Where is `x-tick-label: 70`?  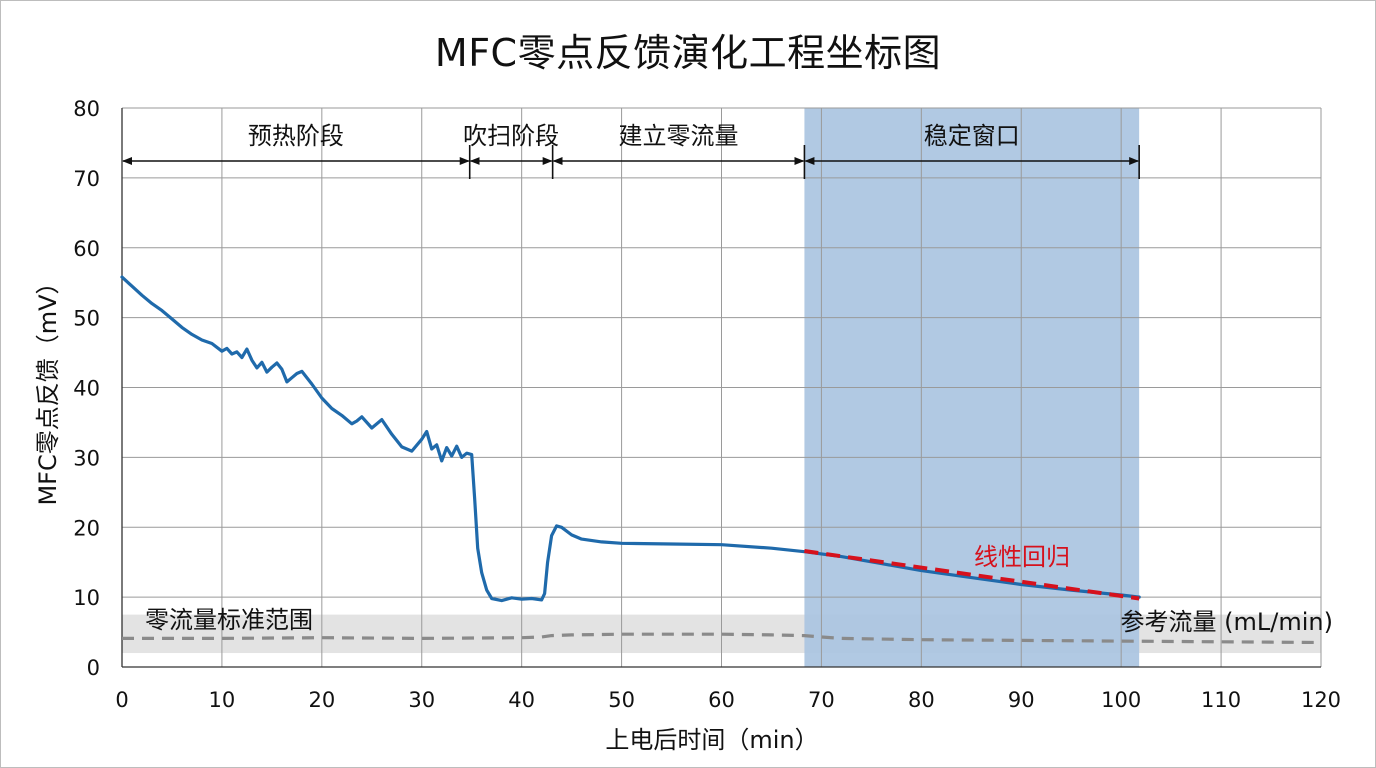 x-tick-label: 70 is located at coordinates (821, 700).